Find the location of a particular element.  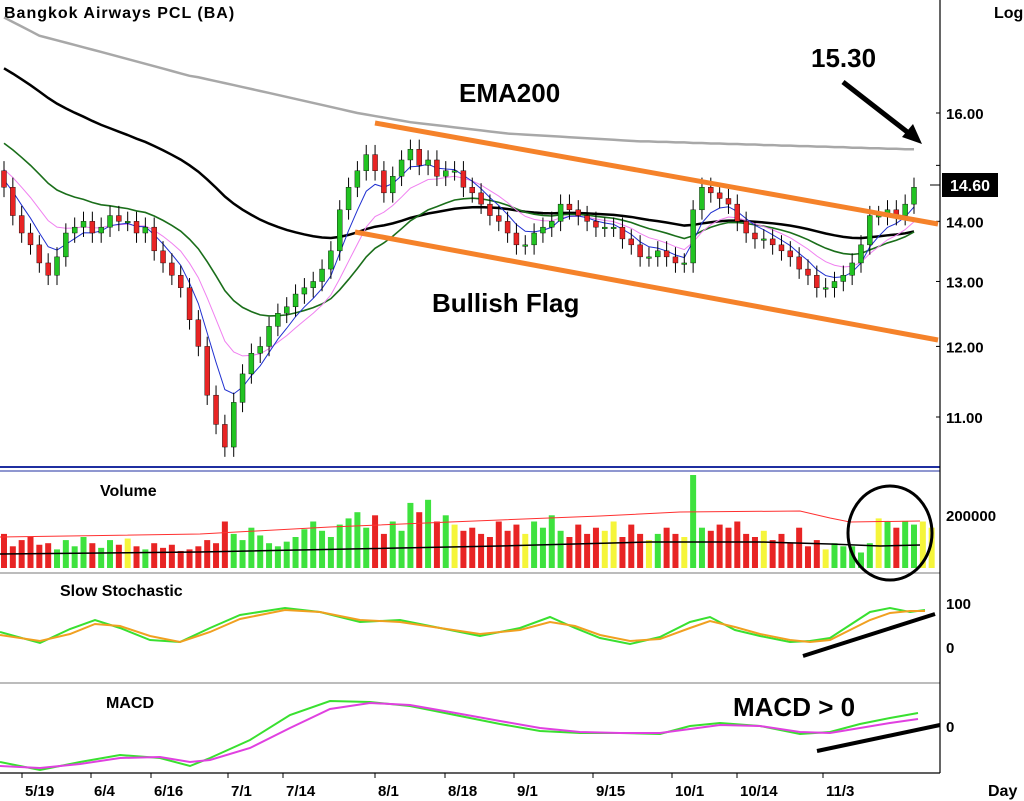

volume-highlight-circle is located at coordinates (890, 533).